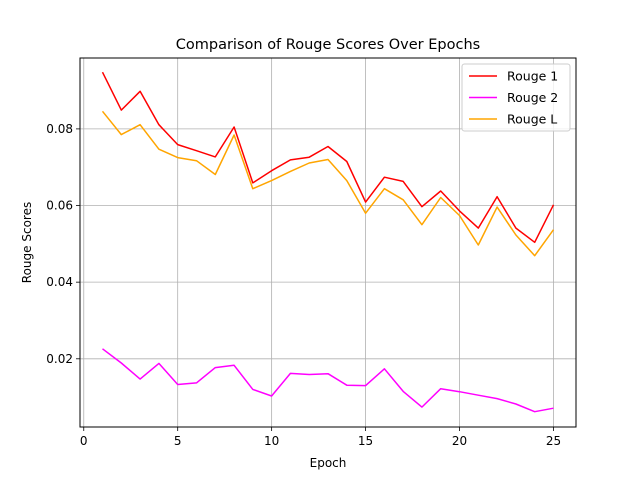  What do you see at coordinates (365, 441) in the screenshot?
I see `x-tick-label: 15` at bounding box center [365, 441].